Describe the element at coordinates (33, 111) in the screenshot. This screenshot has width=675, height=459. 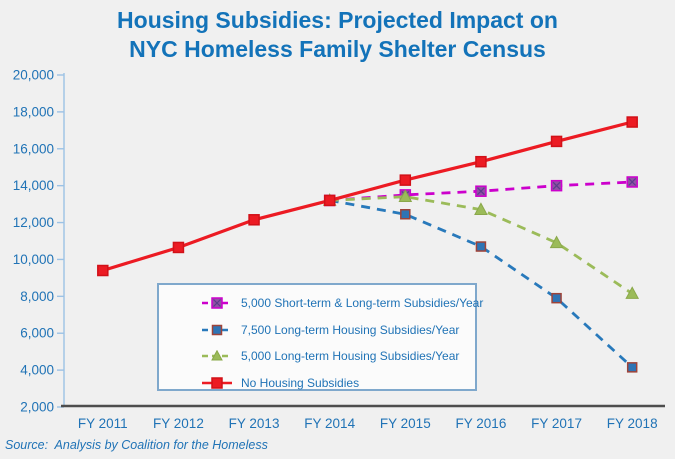
I see `y-tick-label: 18,000` at that location.